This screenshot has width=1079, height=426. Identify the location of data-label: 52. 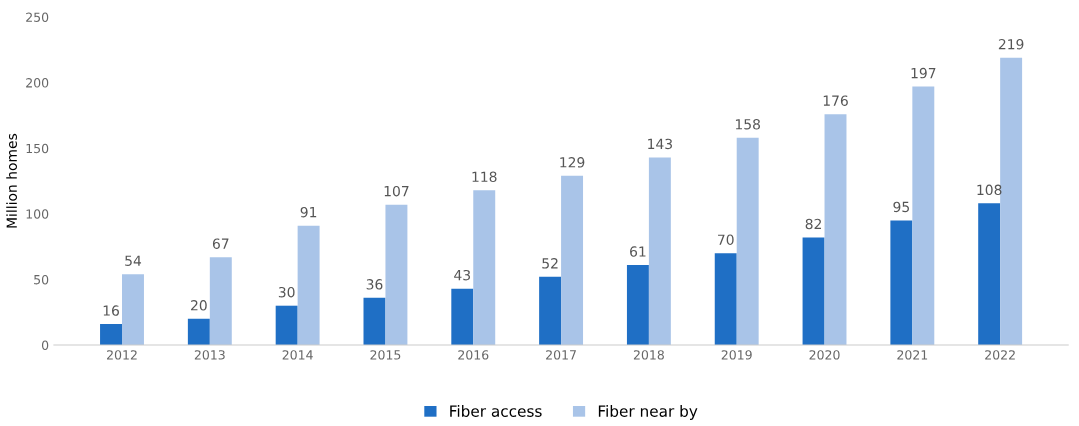
(550, 263).